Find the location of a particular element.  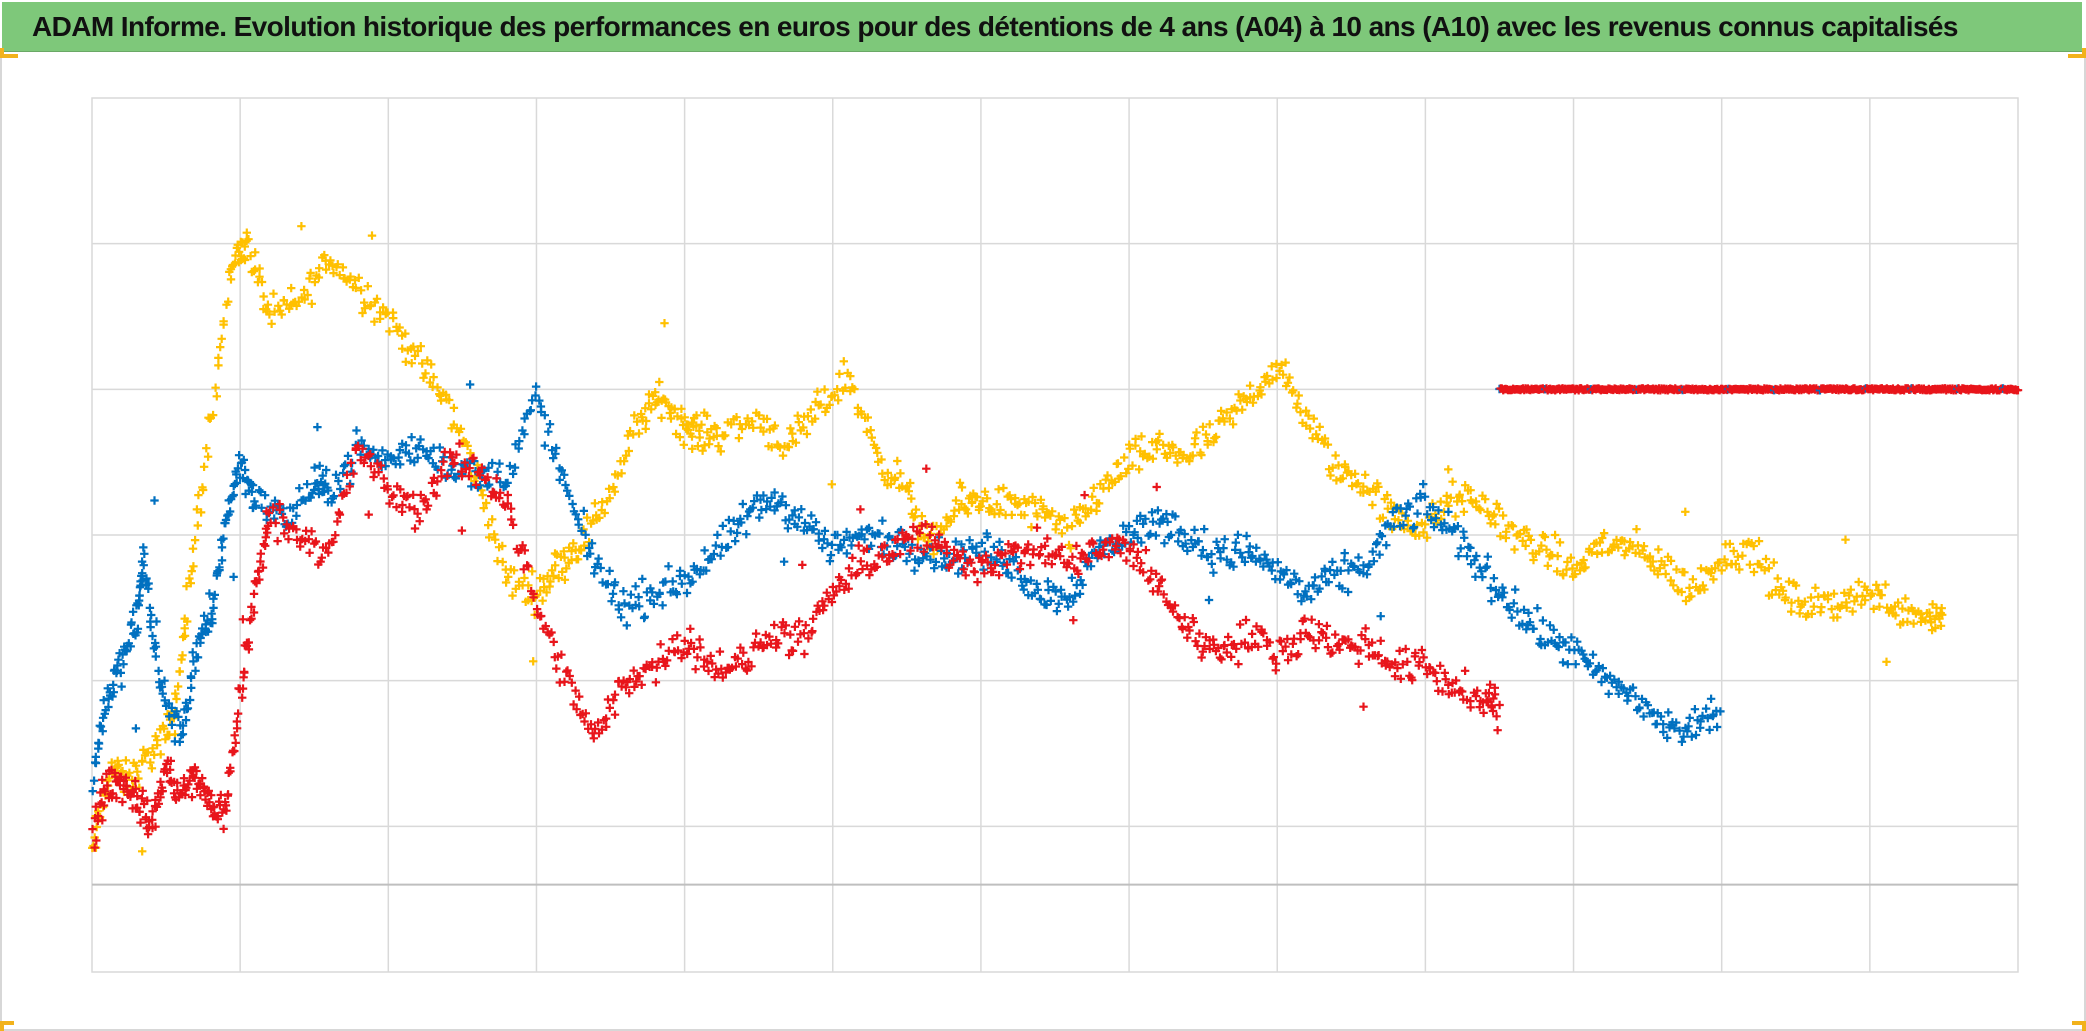

series-2-outlier is located at coordinates (317, 427).